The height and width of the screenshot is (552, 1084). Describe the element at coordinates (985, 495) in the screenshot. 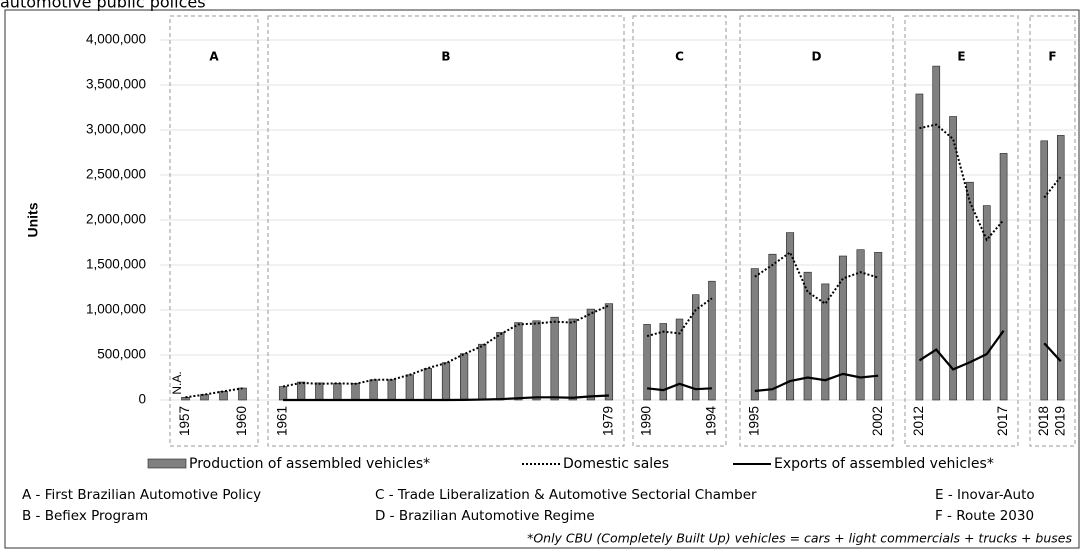

I see `panel-description: E - Inovar-Auto` at that location.